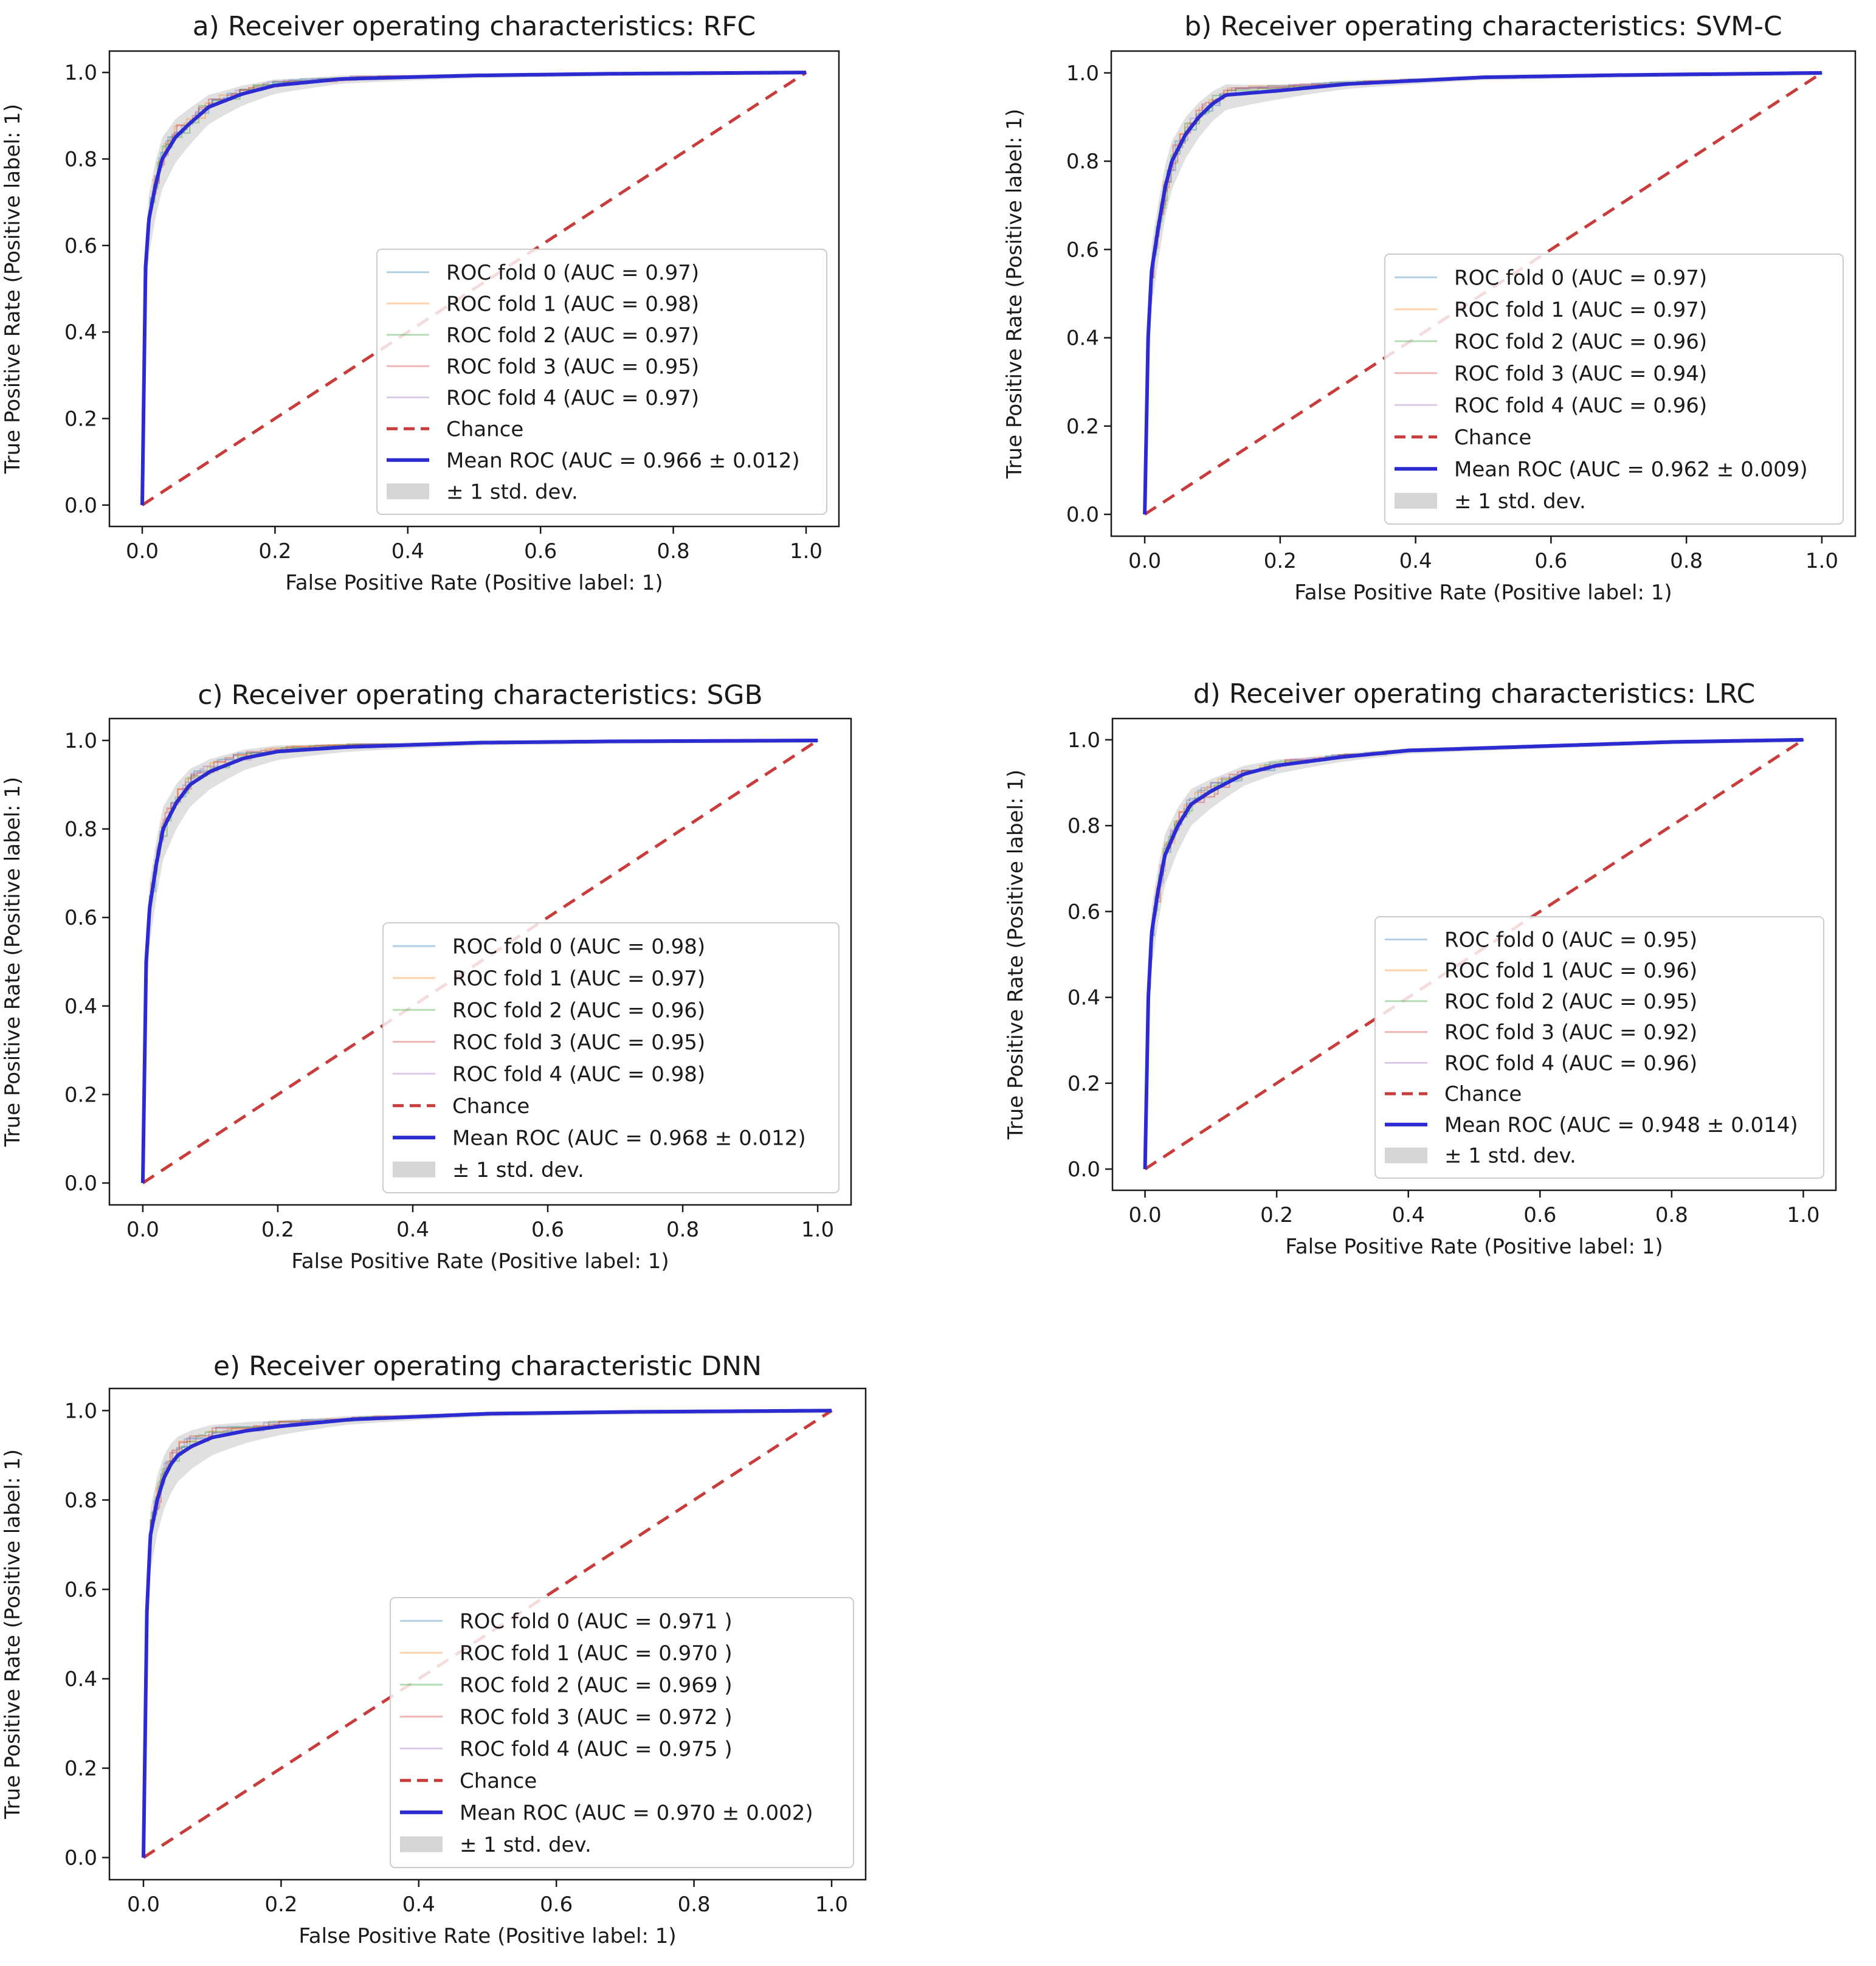 The height and width of the screenshot is (1966, 1876). Describe the element at coordinates (623, 461) in the screenshot. I see `legend-mean-label: Mean ROC (AUC = 0.966 ± 0.012)` at that location.